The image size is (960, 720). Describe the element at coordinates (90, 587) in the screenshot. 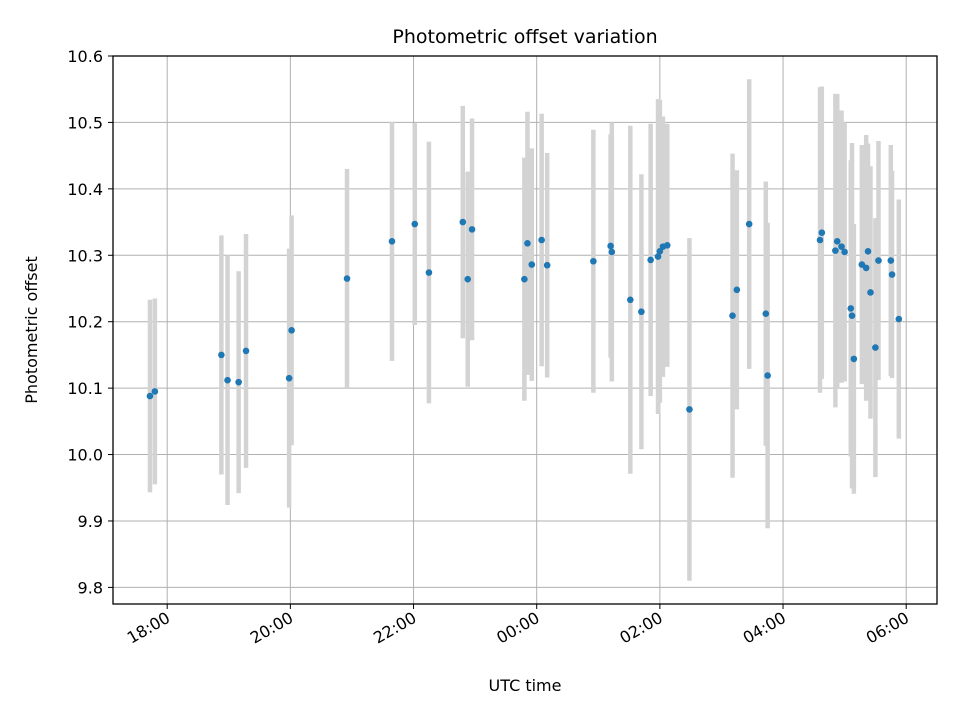

I see `y-tick-label: 9.8` at that location.